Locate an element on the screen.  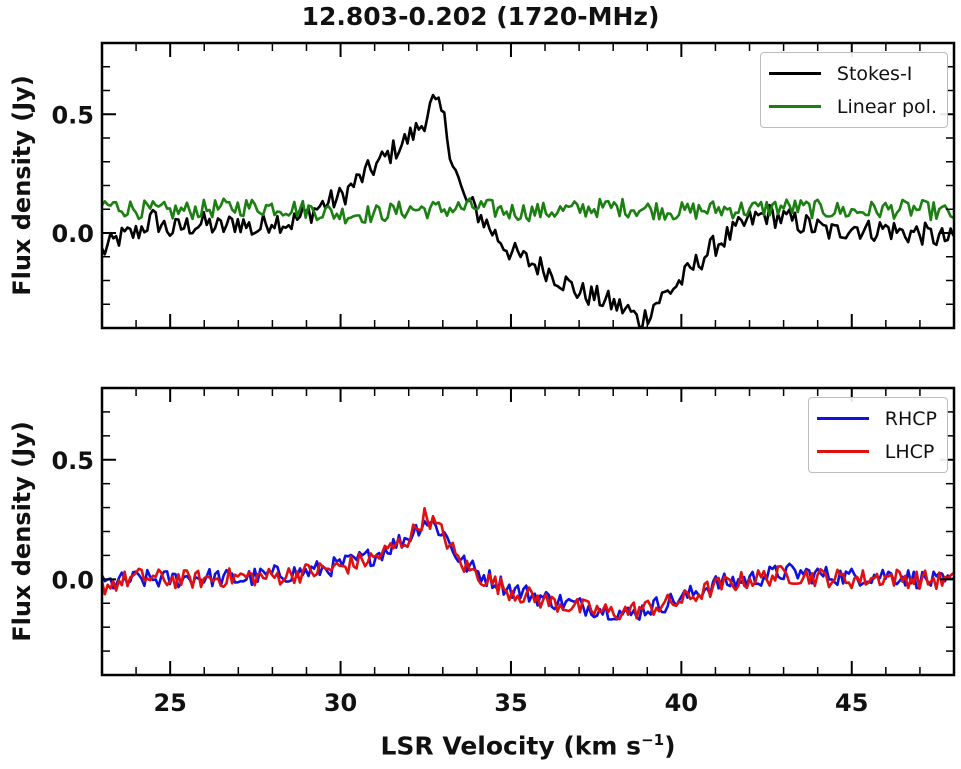
legend-label-lhcp: LHCP is located at coordinates (909, 451).